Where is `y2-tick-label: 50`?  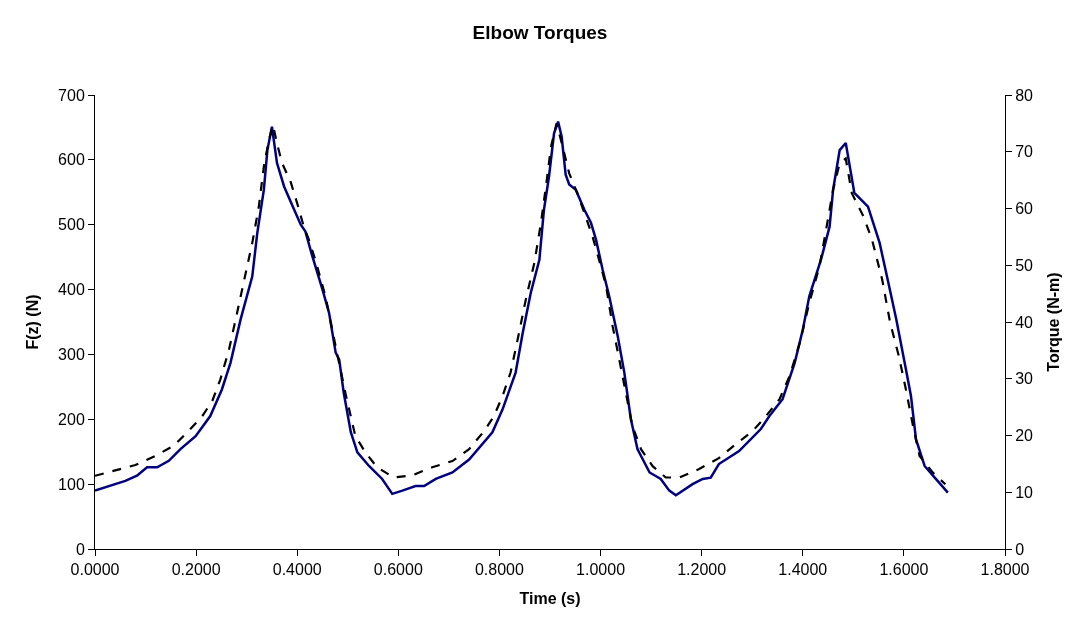 y2-tick-label: 50 is located at coordinates (1024, 265).